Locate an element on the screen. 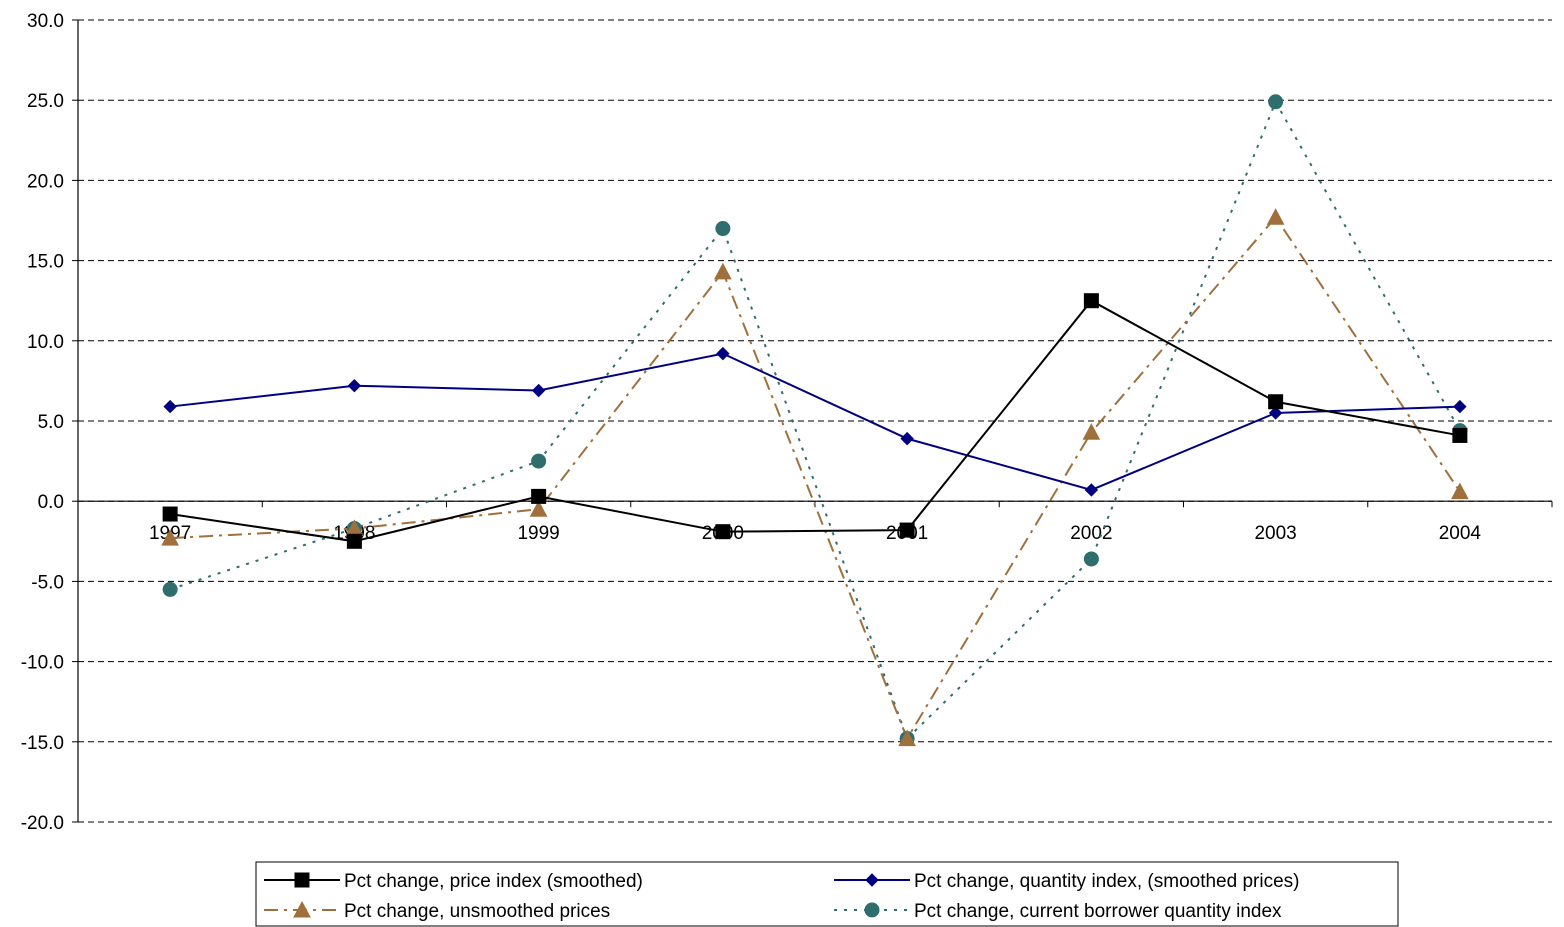  y-tick-label: 25.0 is located at coordinates (45, 101).